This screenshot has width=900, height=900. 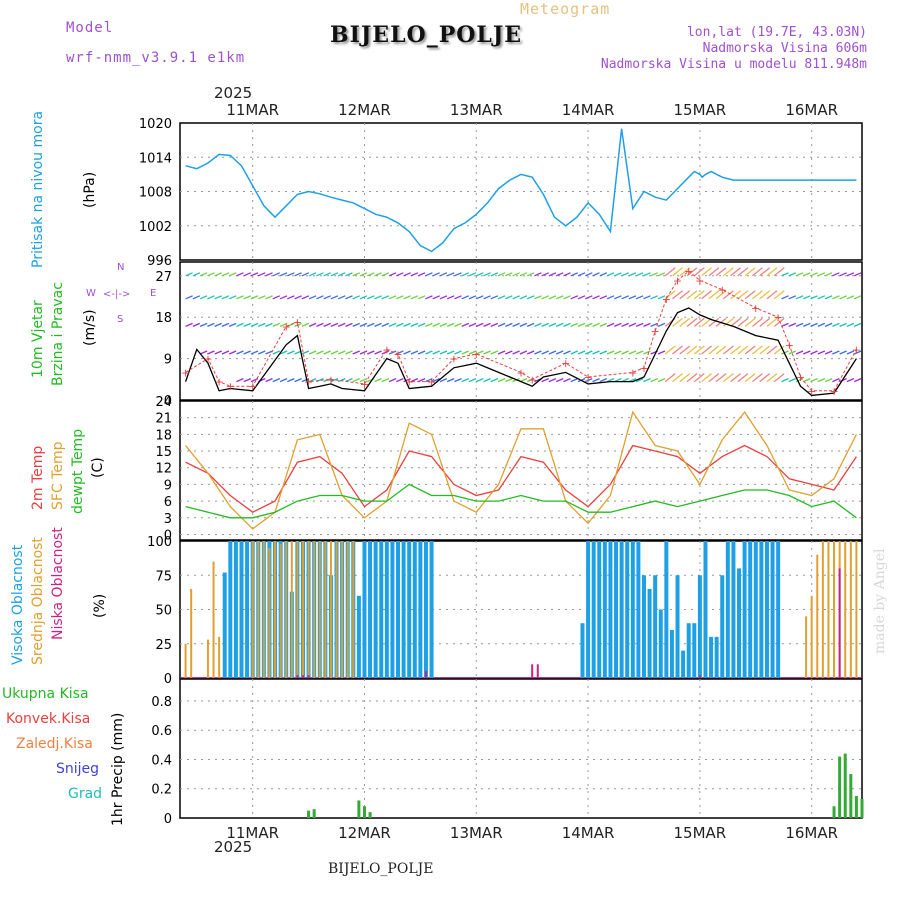 I want to click on y-tick-label: 1014, so click(x=155, y=158).